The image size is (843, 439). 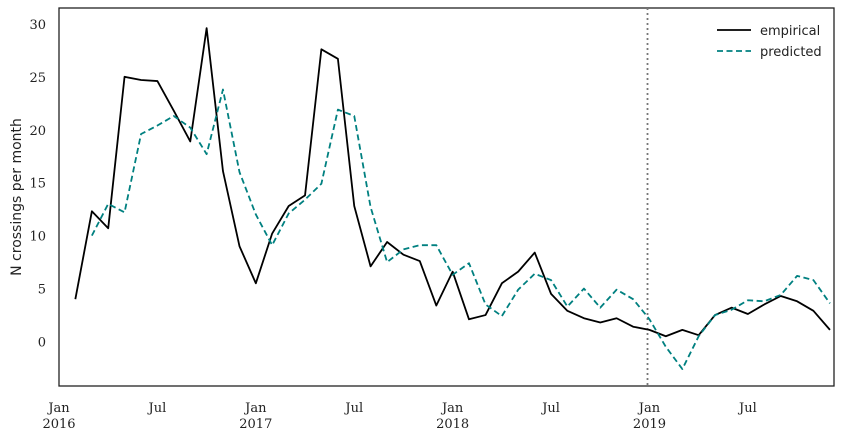 What do you see at coordinates (550, 408) in the screenshot?
I see `x-tick-label-5: Jul` at bounding box center [550, 408].